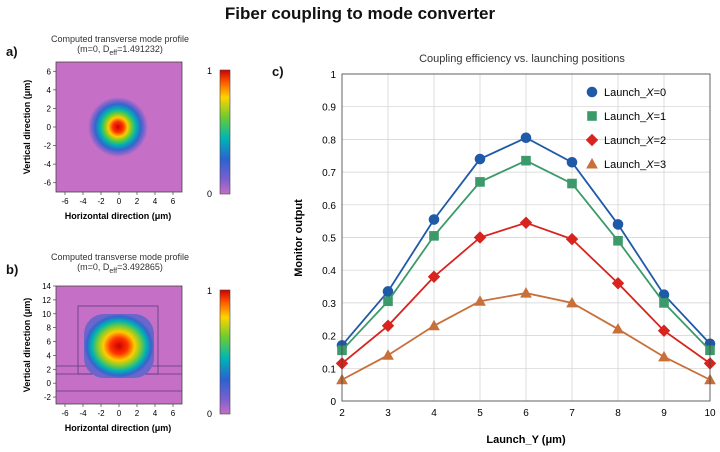 This screenshot has height=452, width=720. I want to click on panel-b-ylabel: Vertical direction (μm), so click(27, 345).